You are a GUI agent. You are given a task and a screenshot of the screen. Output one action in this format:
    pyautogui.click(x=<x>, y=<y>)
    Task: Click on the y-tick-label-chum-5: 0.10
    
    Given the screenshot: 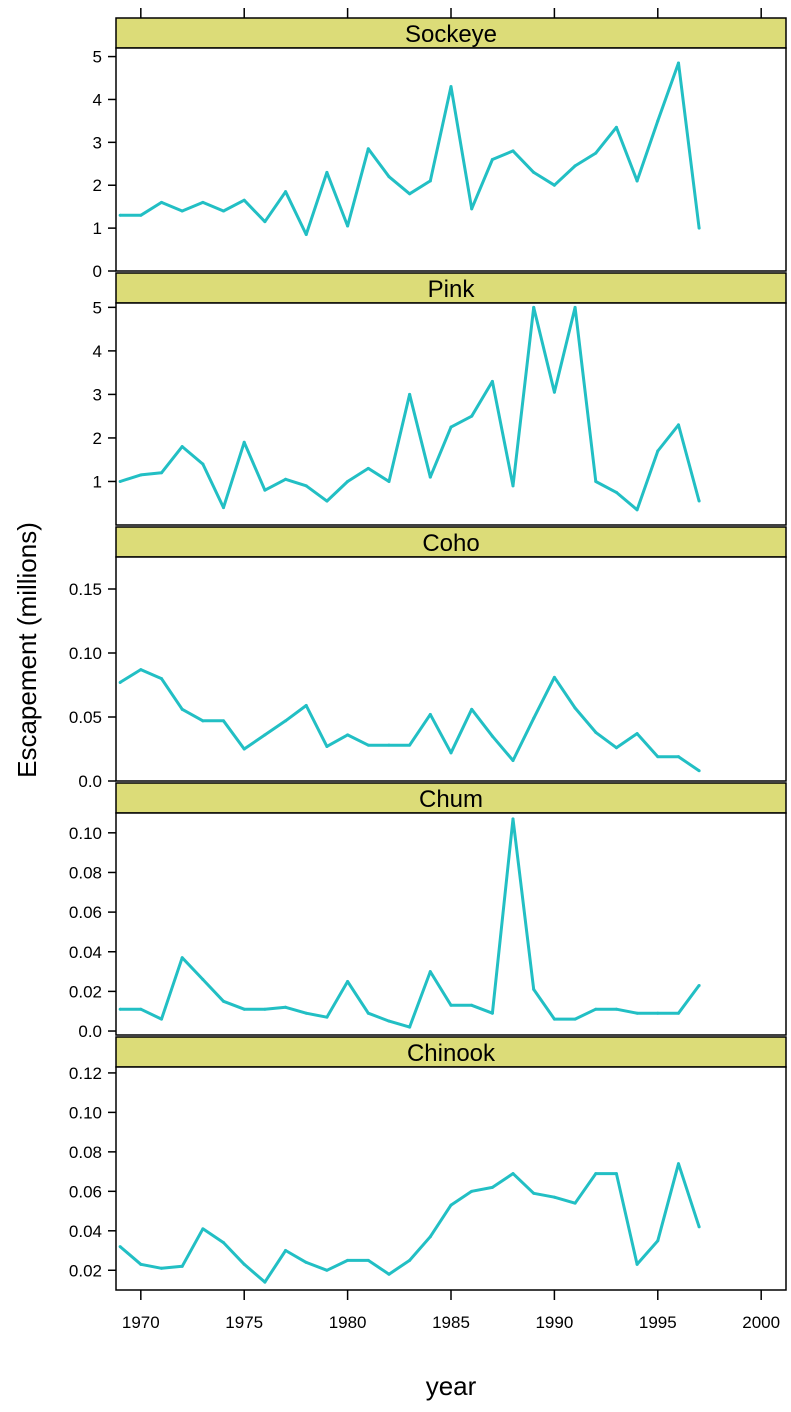 What is the action you would take?
    pyautogui.click(x=85, y=833)
    